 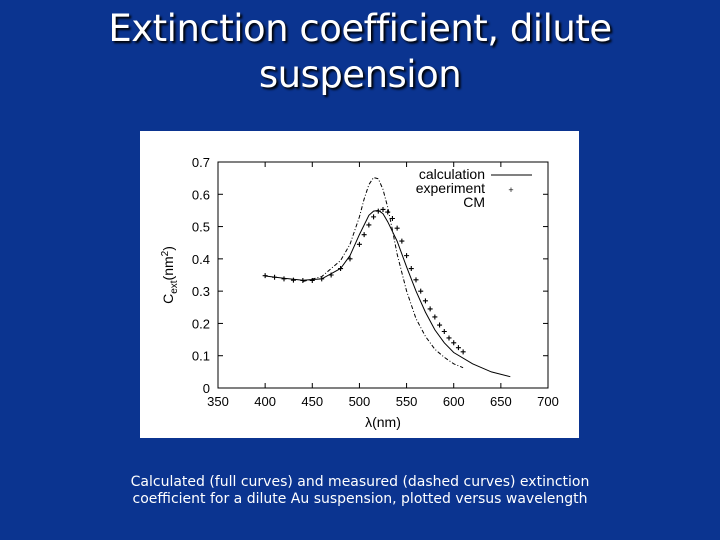 What do you see at coordinates (360, 74) in the screenshot?
I see `slide-title-line-2: suspension` at bounding box center [360, 74].